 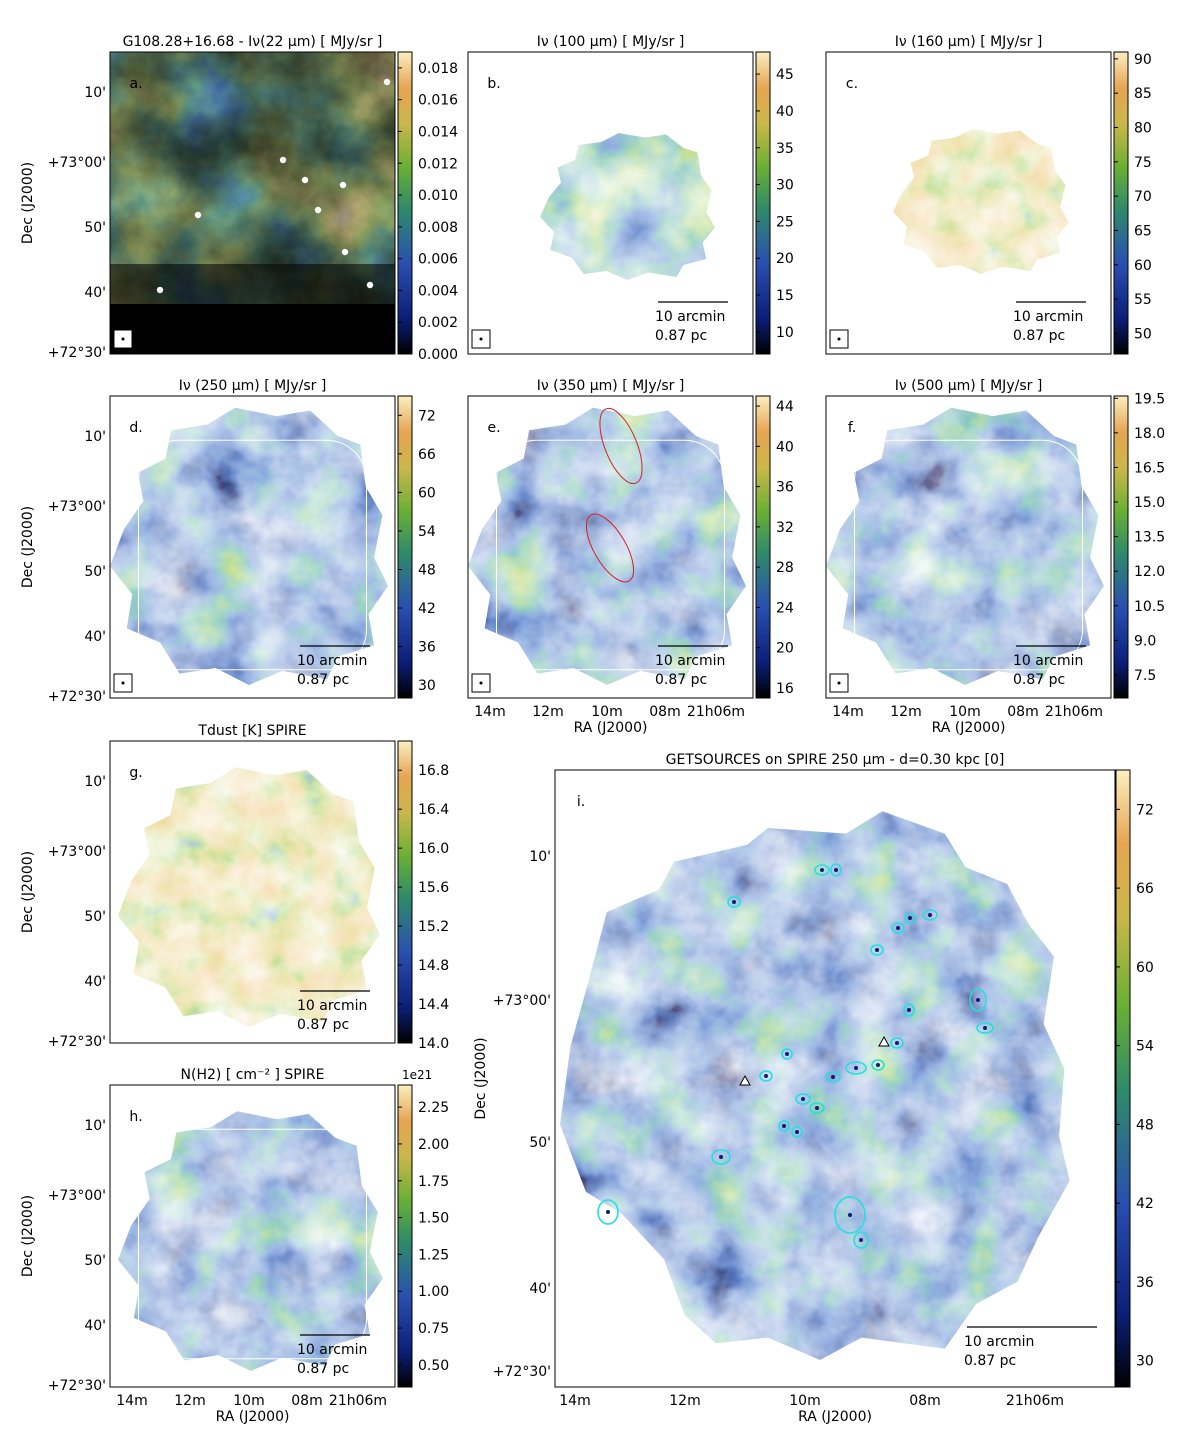 I want to click on colorbar-tick-label: 85, so click(x=1143, y=94).